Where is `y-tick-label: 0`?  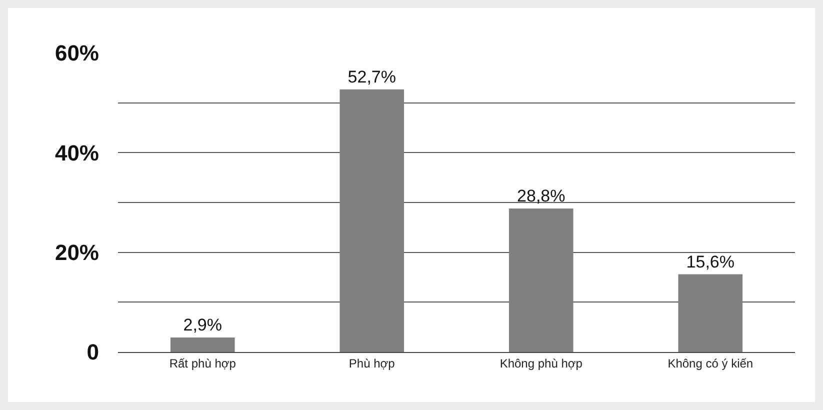
y-tick-label: 0 is located at coordinates (92, 352).